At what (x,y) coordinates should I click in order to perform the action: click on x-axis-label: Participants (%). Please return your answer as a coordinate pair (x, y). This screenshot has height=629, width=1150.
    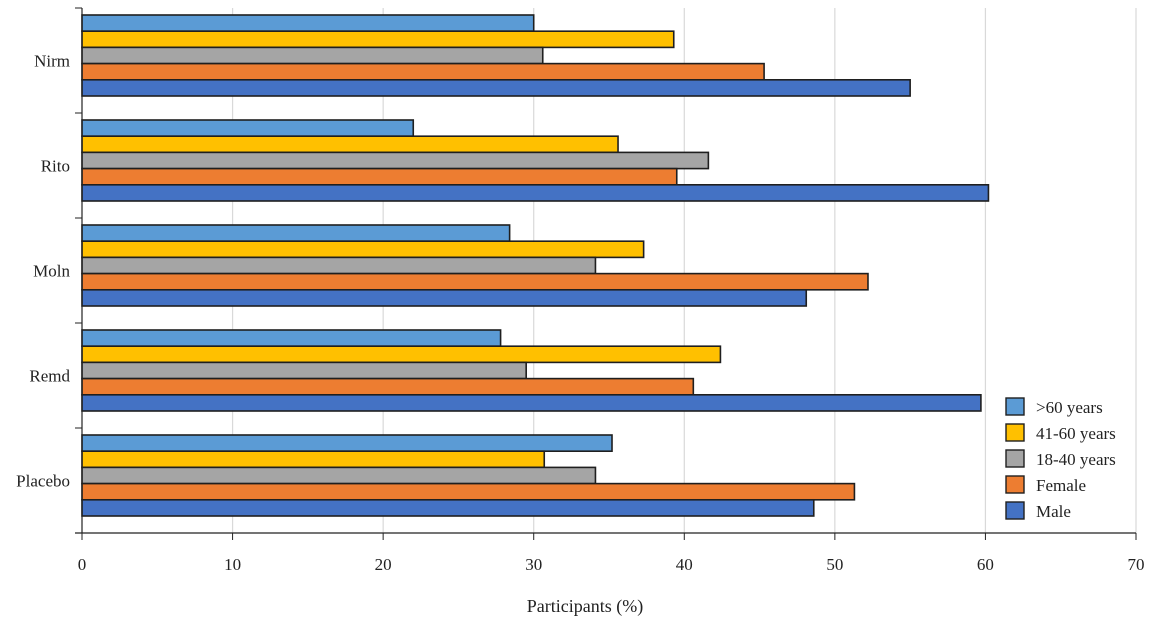
    Looking at the image, I should click on (585, 606).